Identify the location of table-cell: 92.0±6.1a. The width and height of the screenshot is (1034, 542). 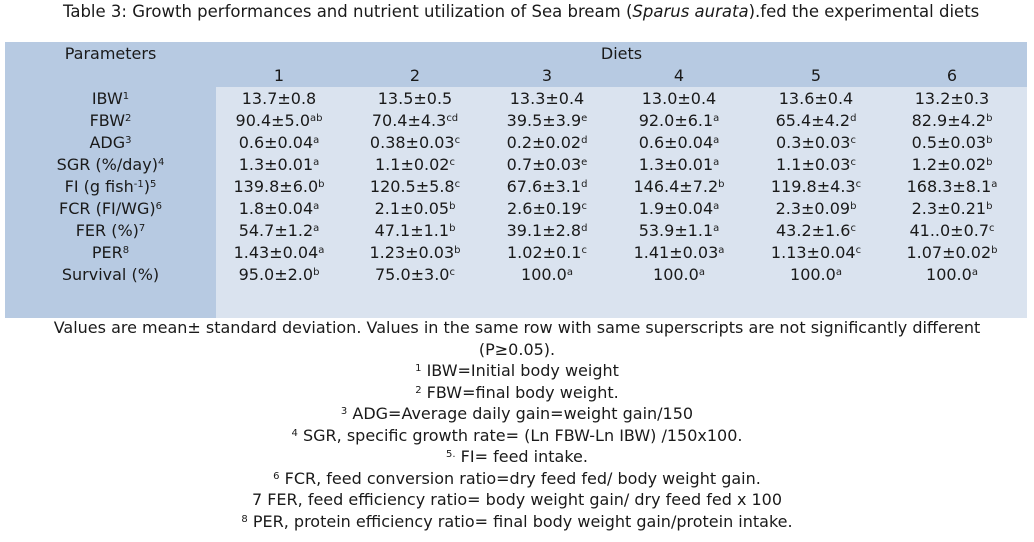
(679, 120).